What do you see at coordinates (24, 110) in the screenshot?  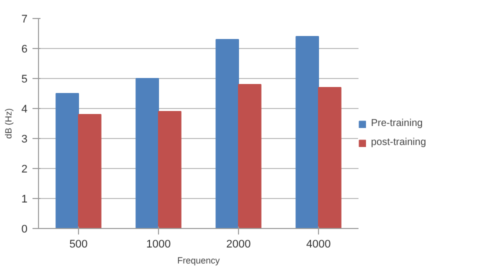 I see `y-tick-label: 4` at bounding box center [24, 110].